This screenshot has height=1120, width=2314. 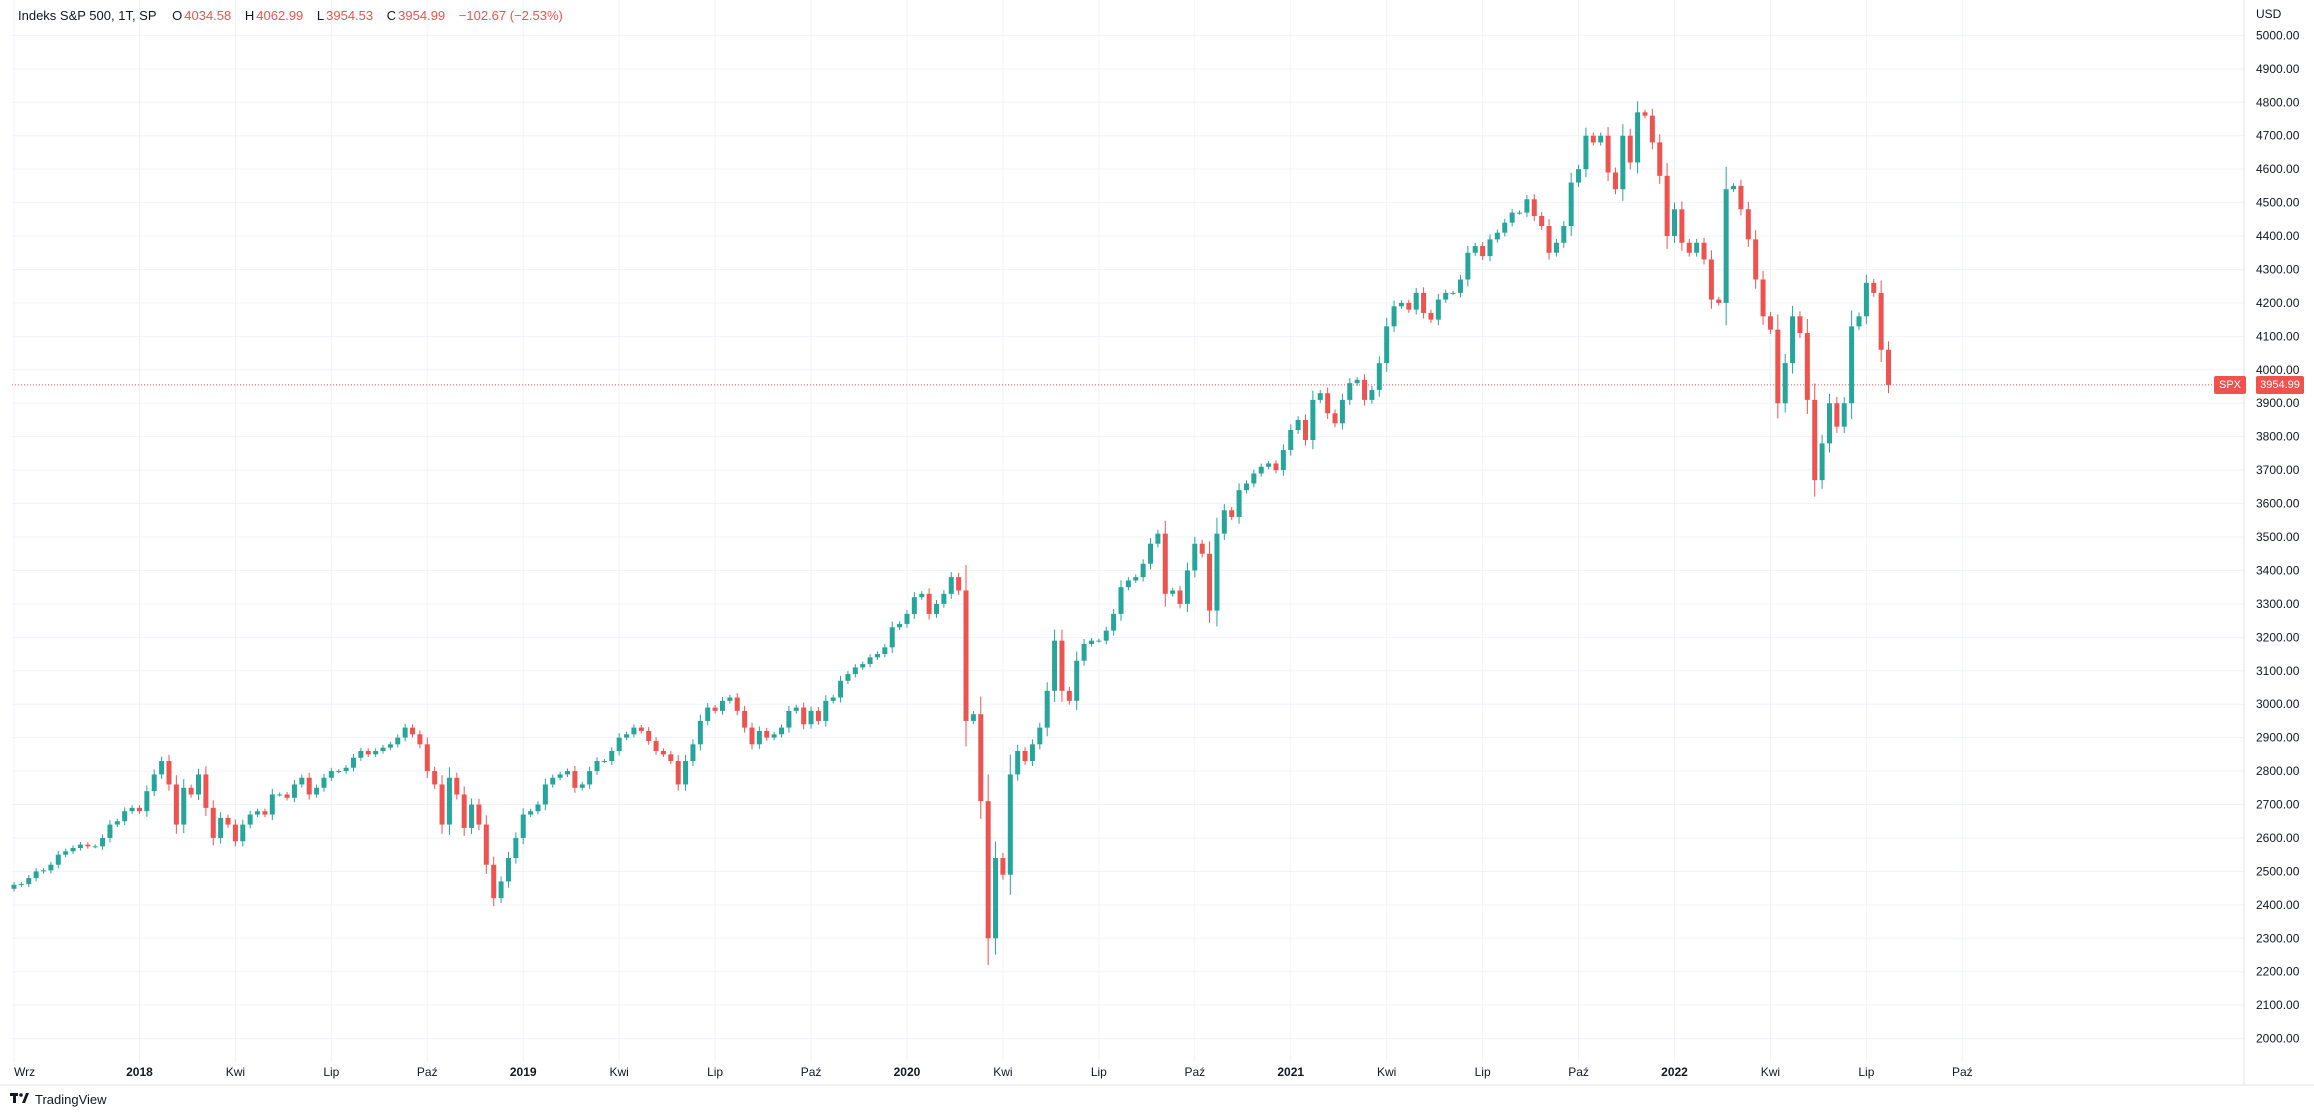 What do you see at coordinates (2278, 102) in the screenshot?
I see `price-tick-label: 4800.00` at bounding box center [2278, 102].